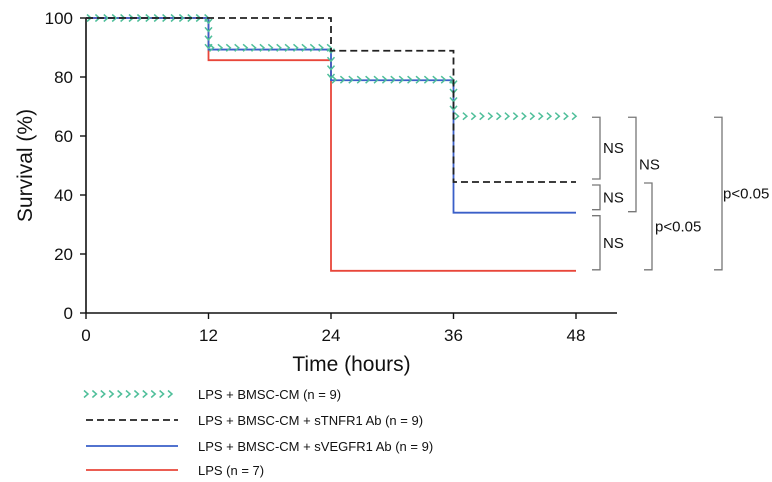  Describe the element at coordinates (63, 77) in the screenshot. I see `y-tick-label: 80` at that location.